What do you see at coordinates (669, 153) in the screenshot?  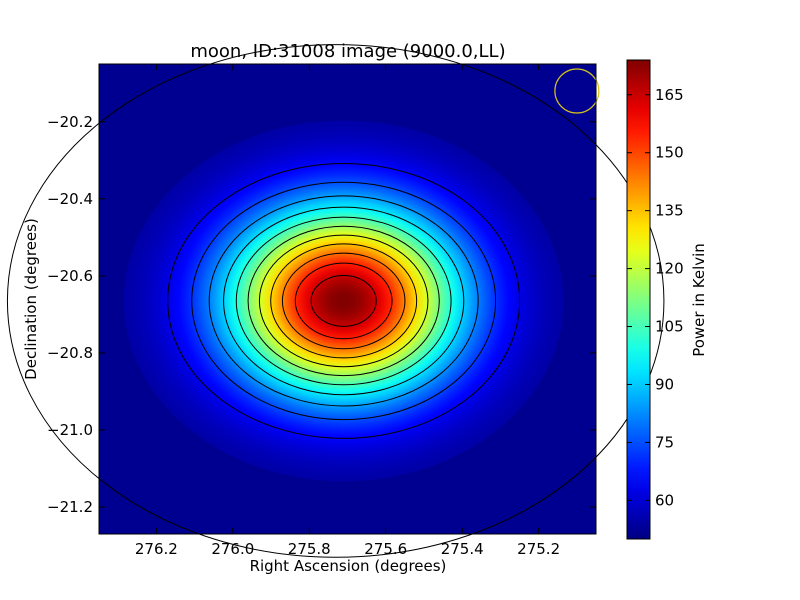 I see `colorbar-tick-label: 150` at bounding box center [669, 153].